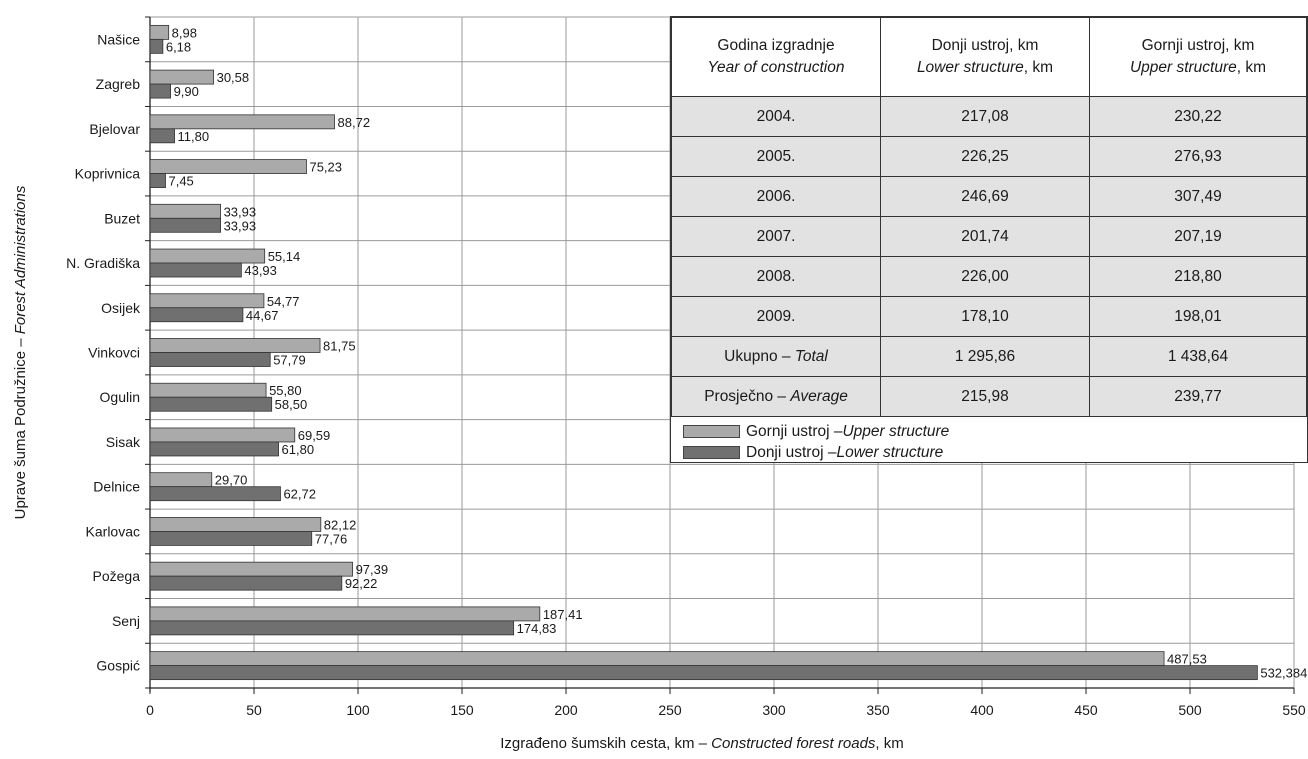  What do you see at coordinates (1187, 659) in the screenshot?
I see `data-label: 487,53` at bounding box center [1187, 659].